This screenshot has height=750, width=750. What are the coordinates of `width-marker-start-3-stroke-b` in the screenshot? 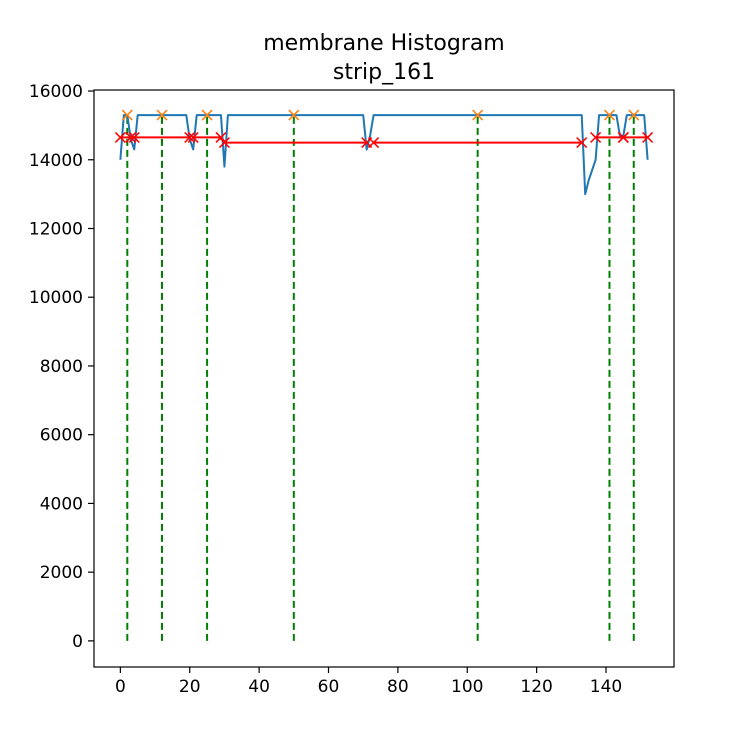 It's located at (224, 143).